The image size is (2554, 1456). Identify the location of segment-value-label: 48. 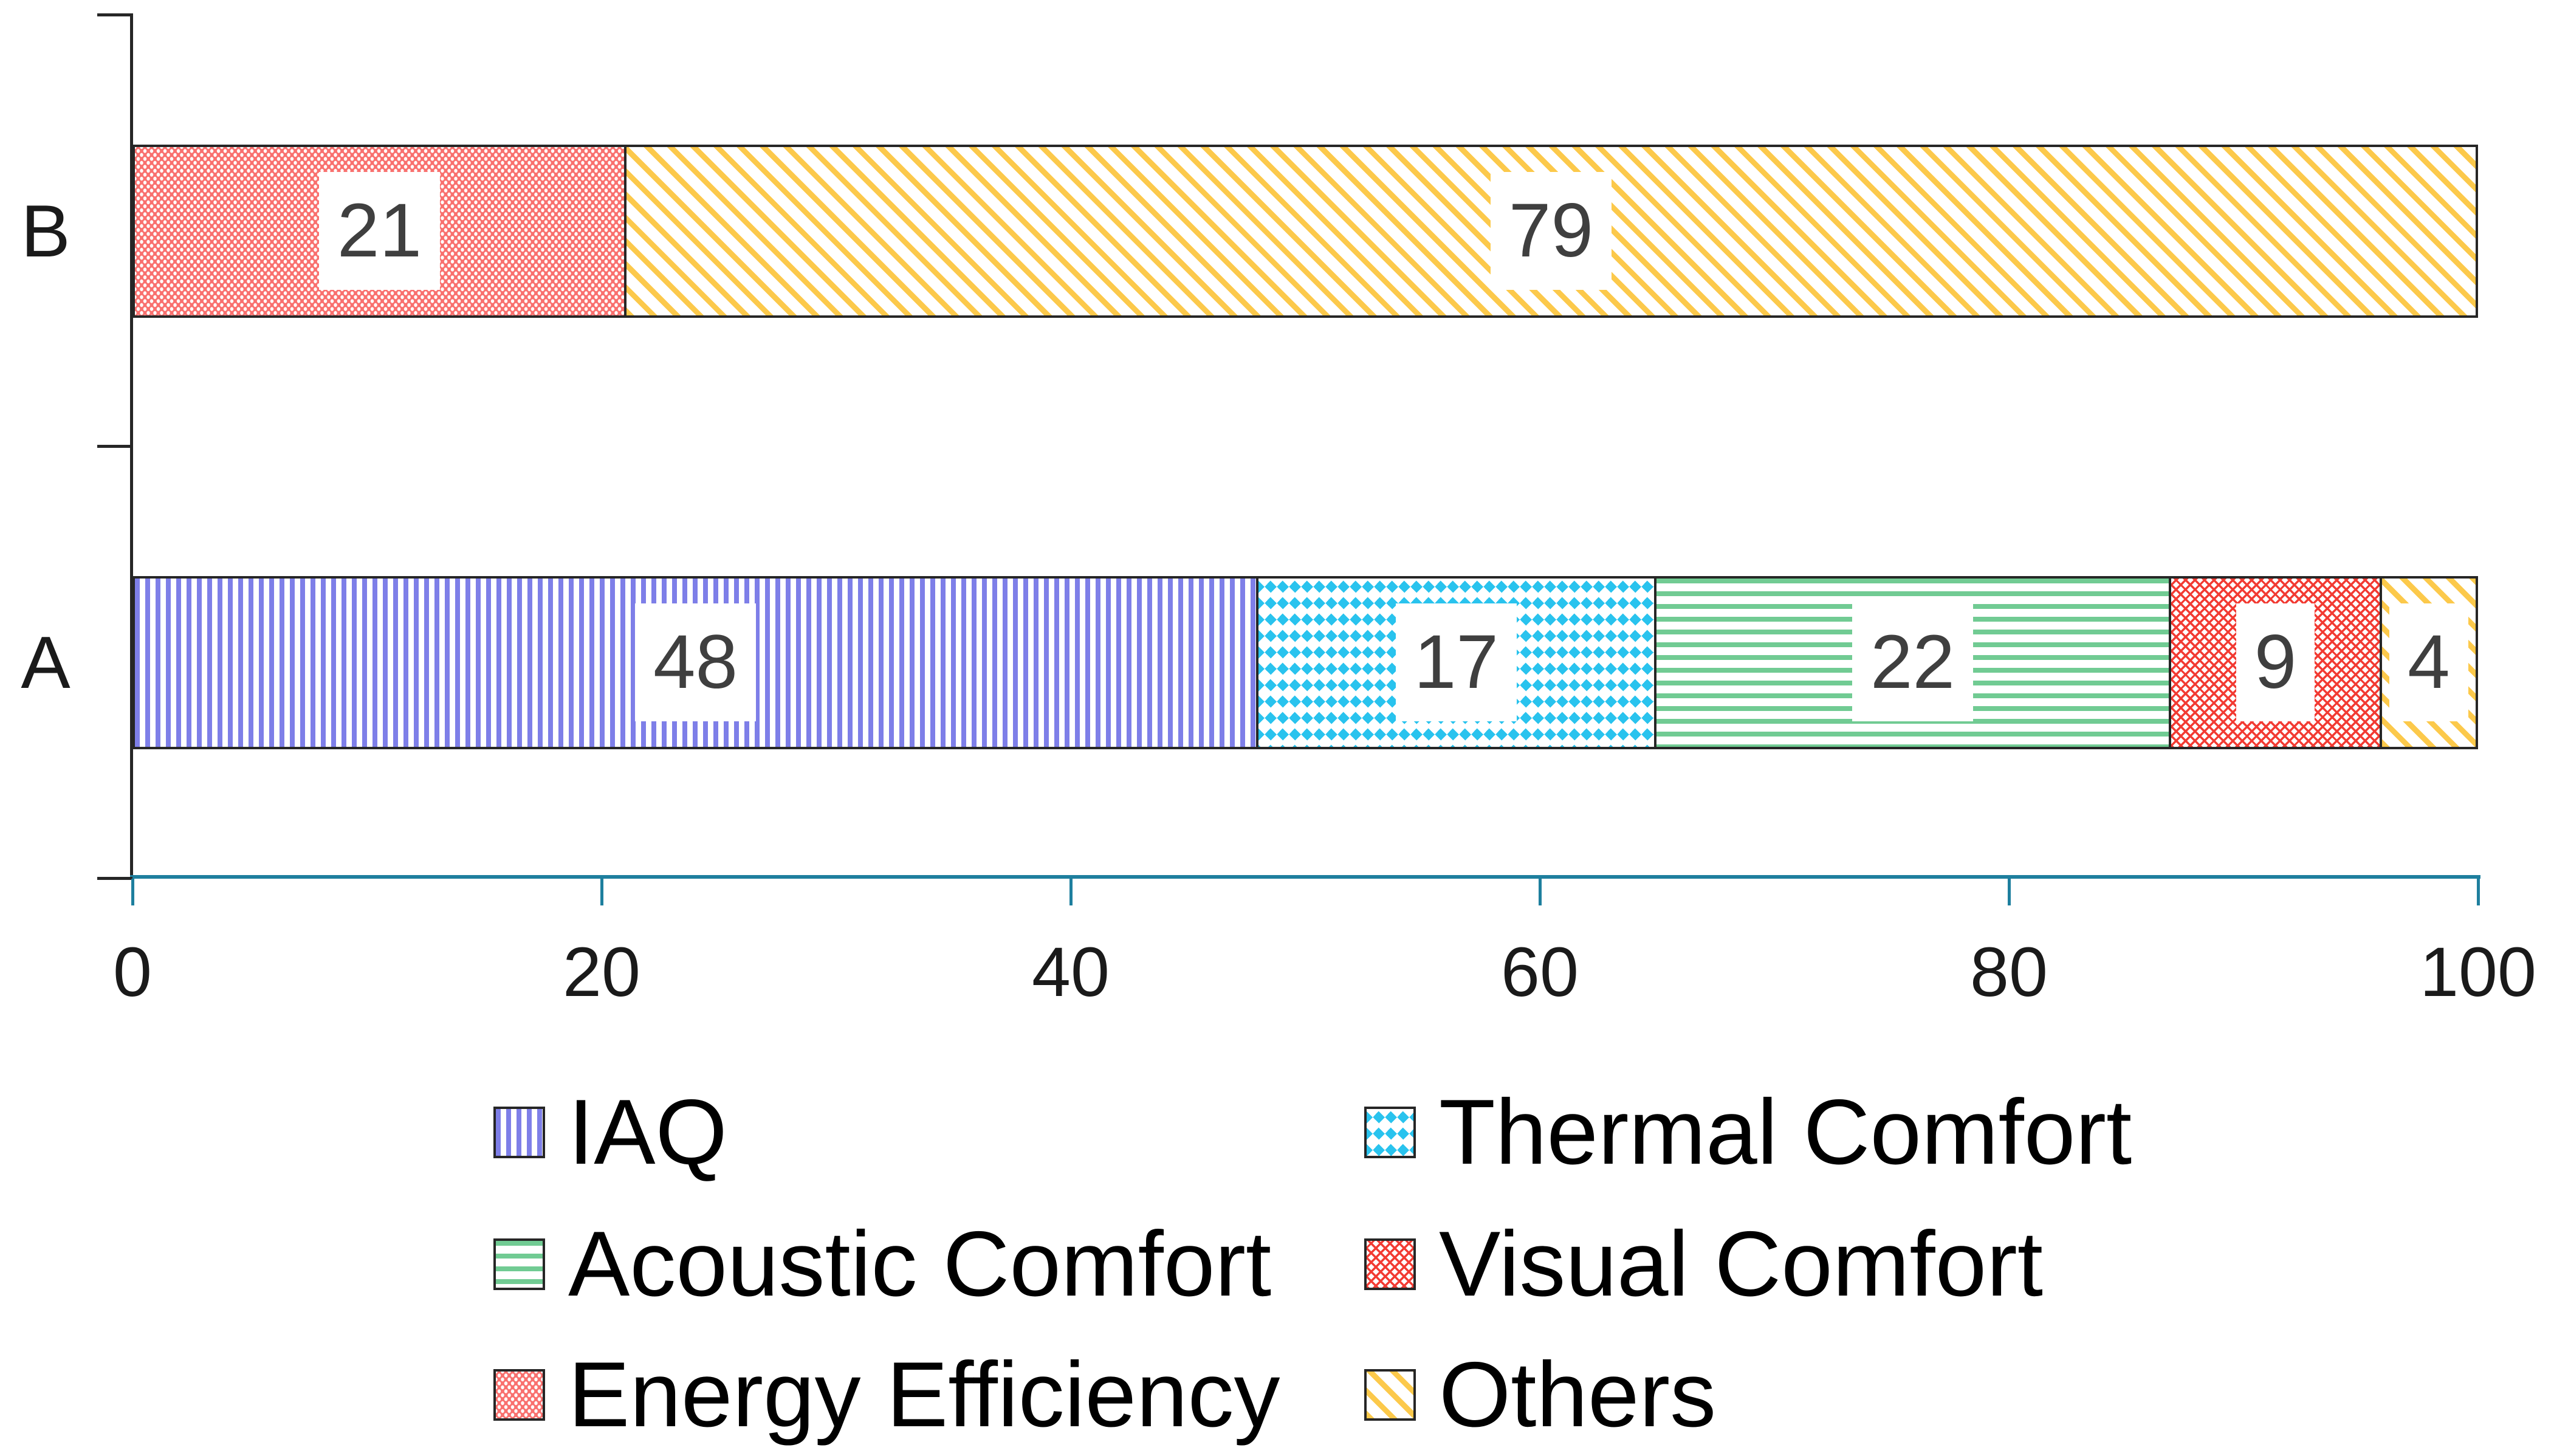
(695, 662).